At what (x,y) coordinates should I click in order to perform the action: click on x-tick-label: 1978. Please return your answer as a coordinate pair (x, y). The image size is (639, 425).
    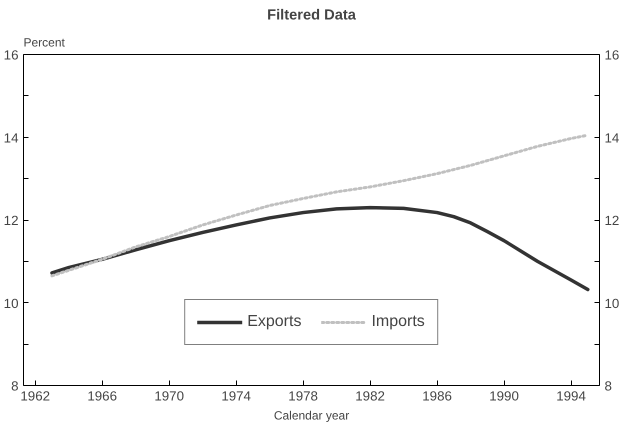
    Looking at the image, I should click on (303, 396).